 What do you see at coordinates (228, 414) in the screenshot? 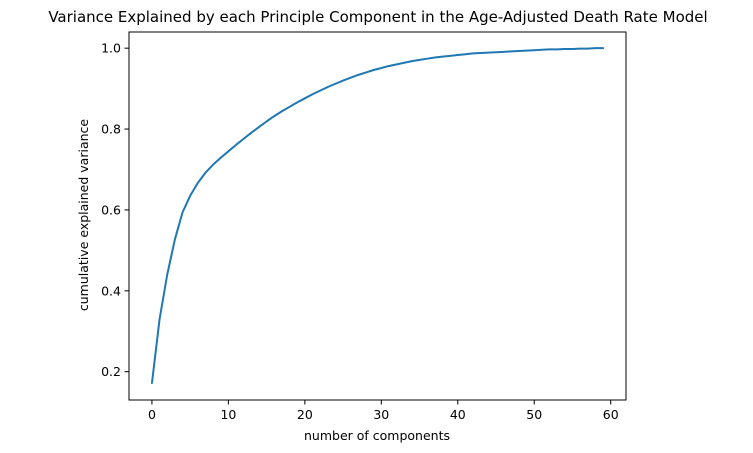
I see `x-tick-label-10: 10` at bounding box center [228, 414].